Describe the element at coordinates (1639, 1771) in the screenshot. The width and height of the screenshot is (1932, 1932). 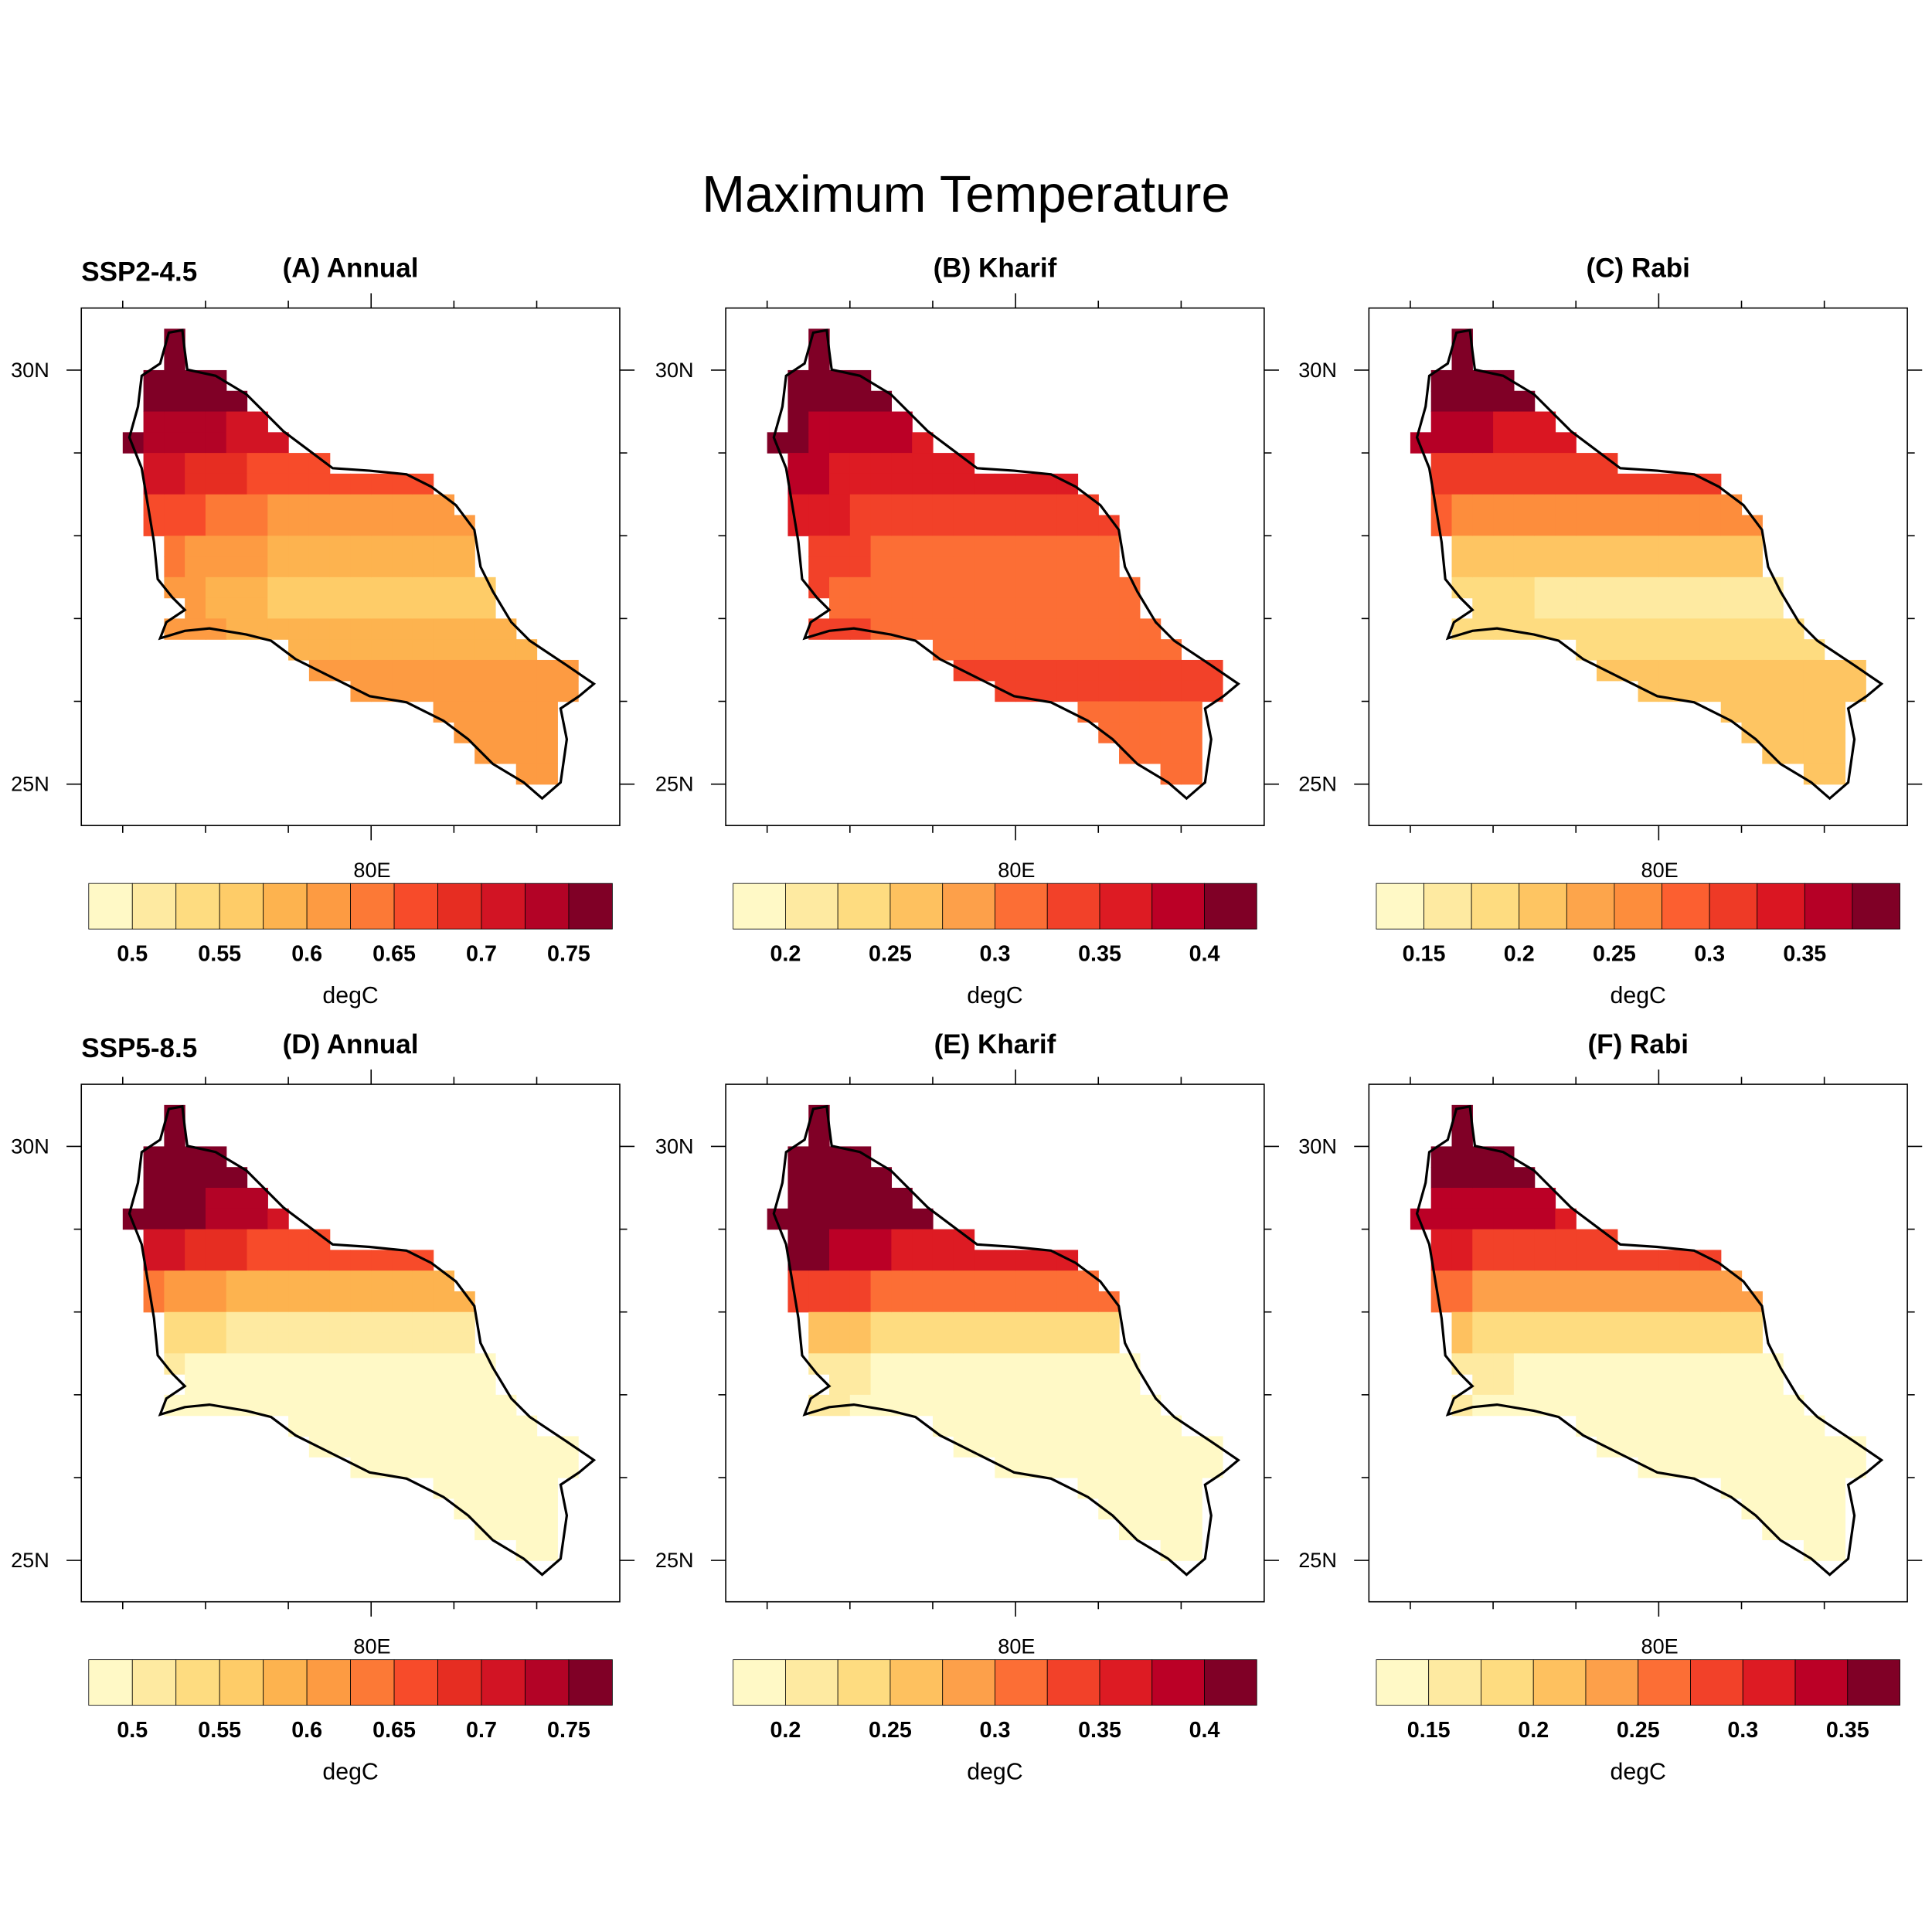
I see `colorbar-unit: degC` at that location.